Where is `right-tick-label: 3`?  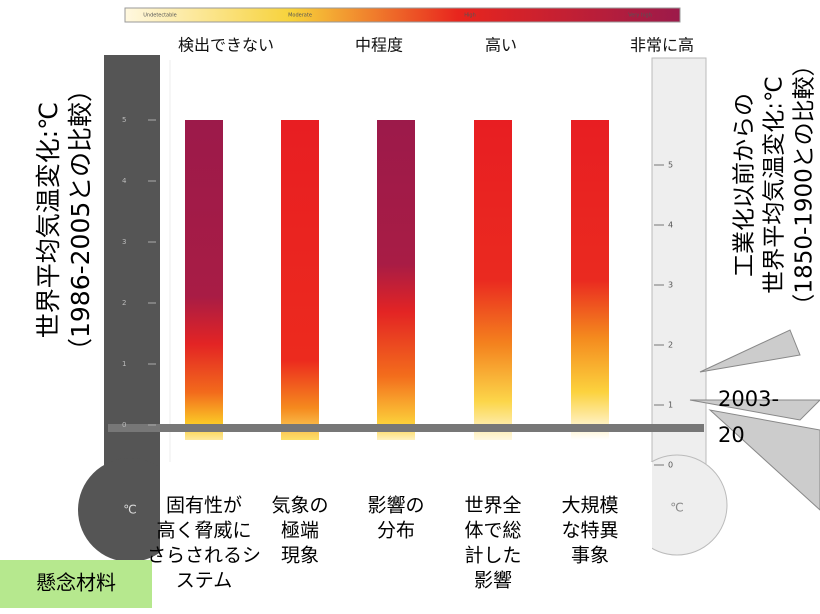 right-tick-label: 3 is located at coordinates (670, 285).